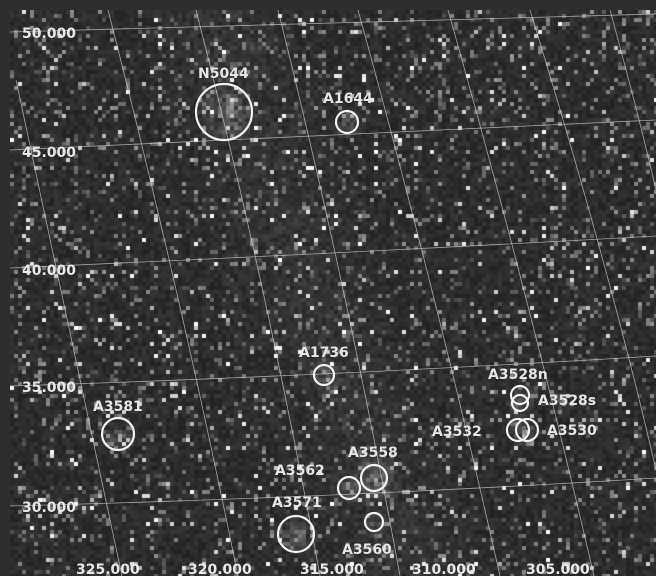 Image resolution: width=656 pixels, height=576 pixels. What do you see at coordinates (297, 503) in the screenshot?
I see `cluster-label: A3571` at bounding box center [297, 503].